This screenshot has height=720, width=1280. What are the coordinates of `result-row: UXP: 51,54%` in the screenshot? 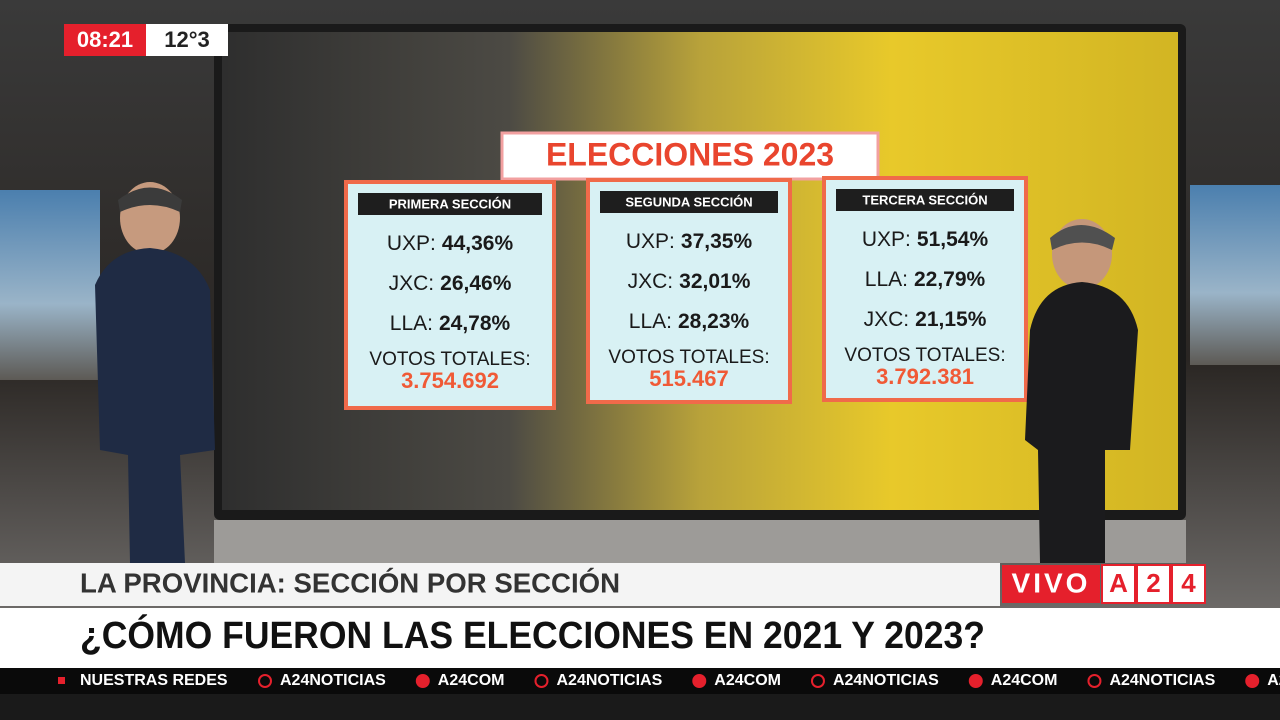 It's located at (925, 239).